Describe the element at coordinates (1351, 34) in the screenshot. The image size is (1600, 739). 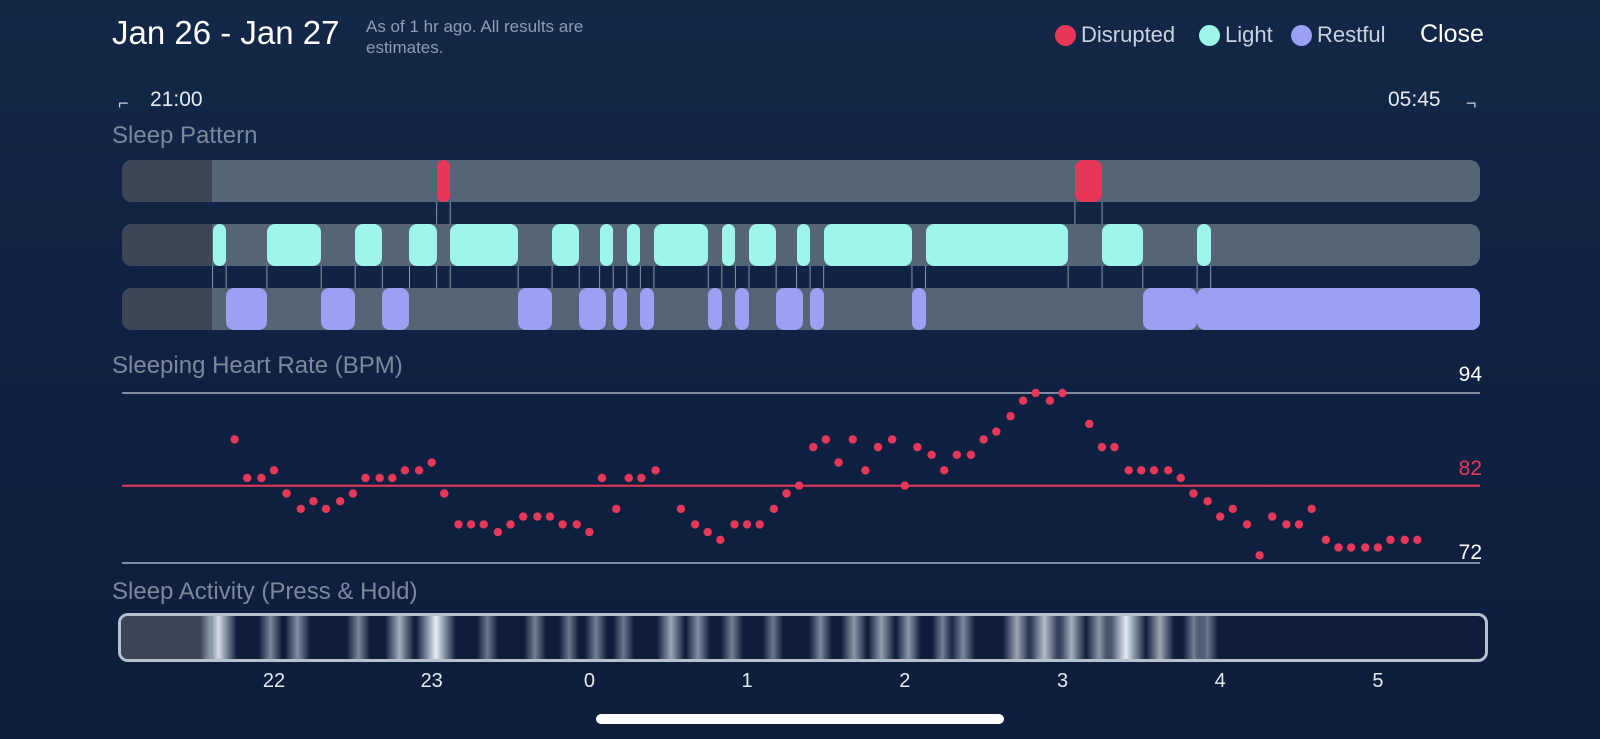
I see `legend-restful-label: Restful` at that location.